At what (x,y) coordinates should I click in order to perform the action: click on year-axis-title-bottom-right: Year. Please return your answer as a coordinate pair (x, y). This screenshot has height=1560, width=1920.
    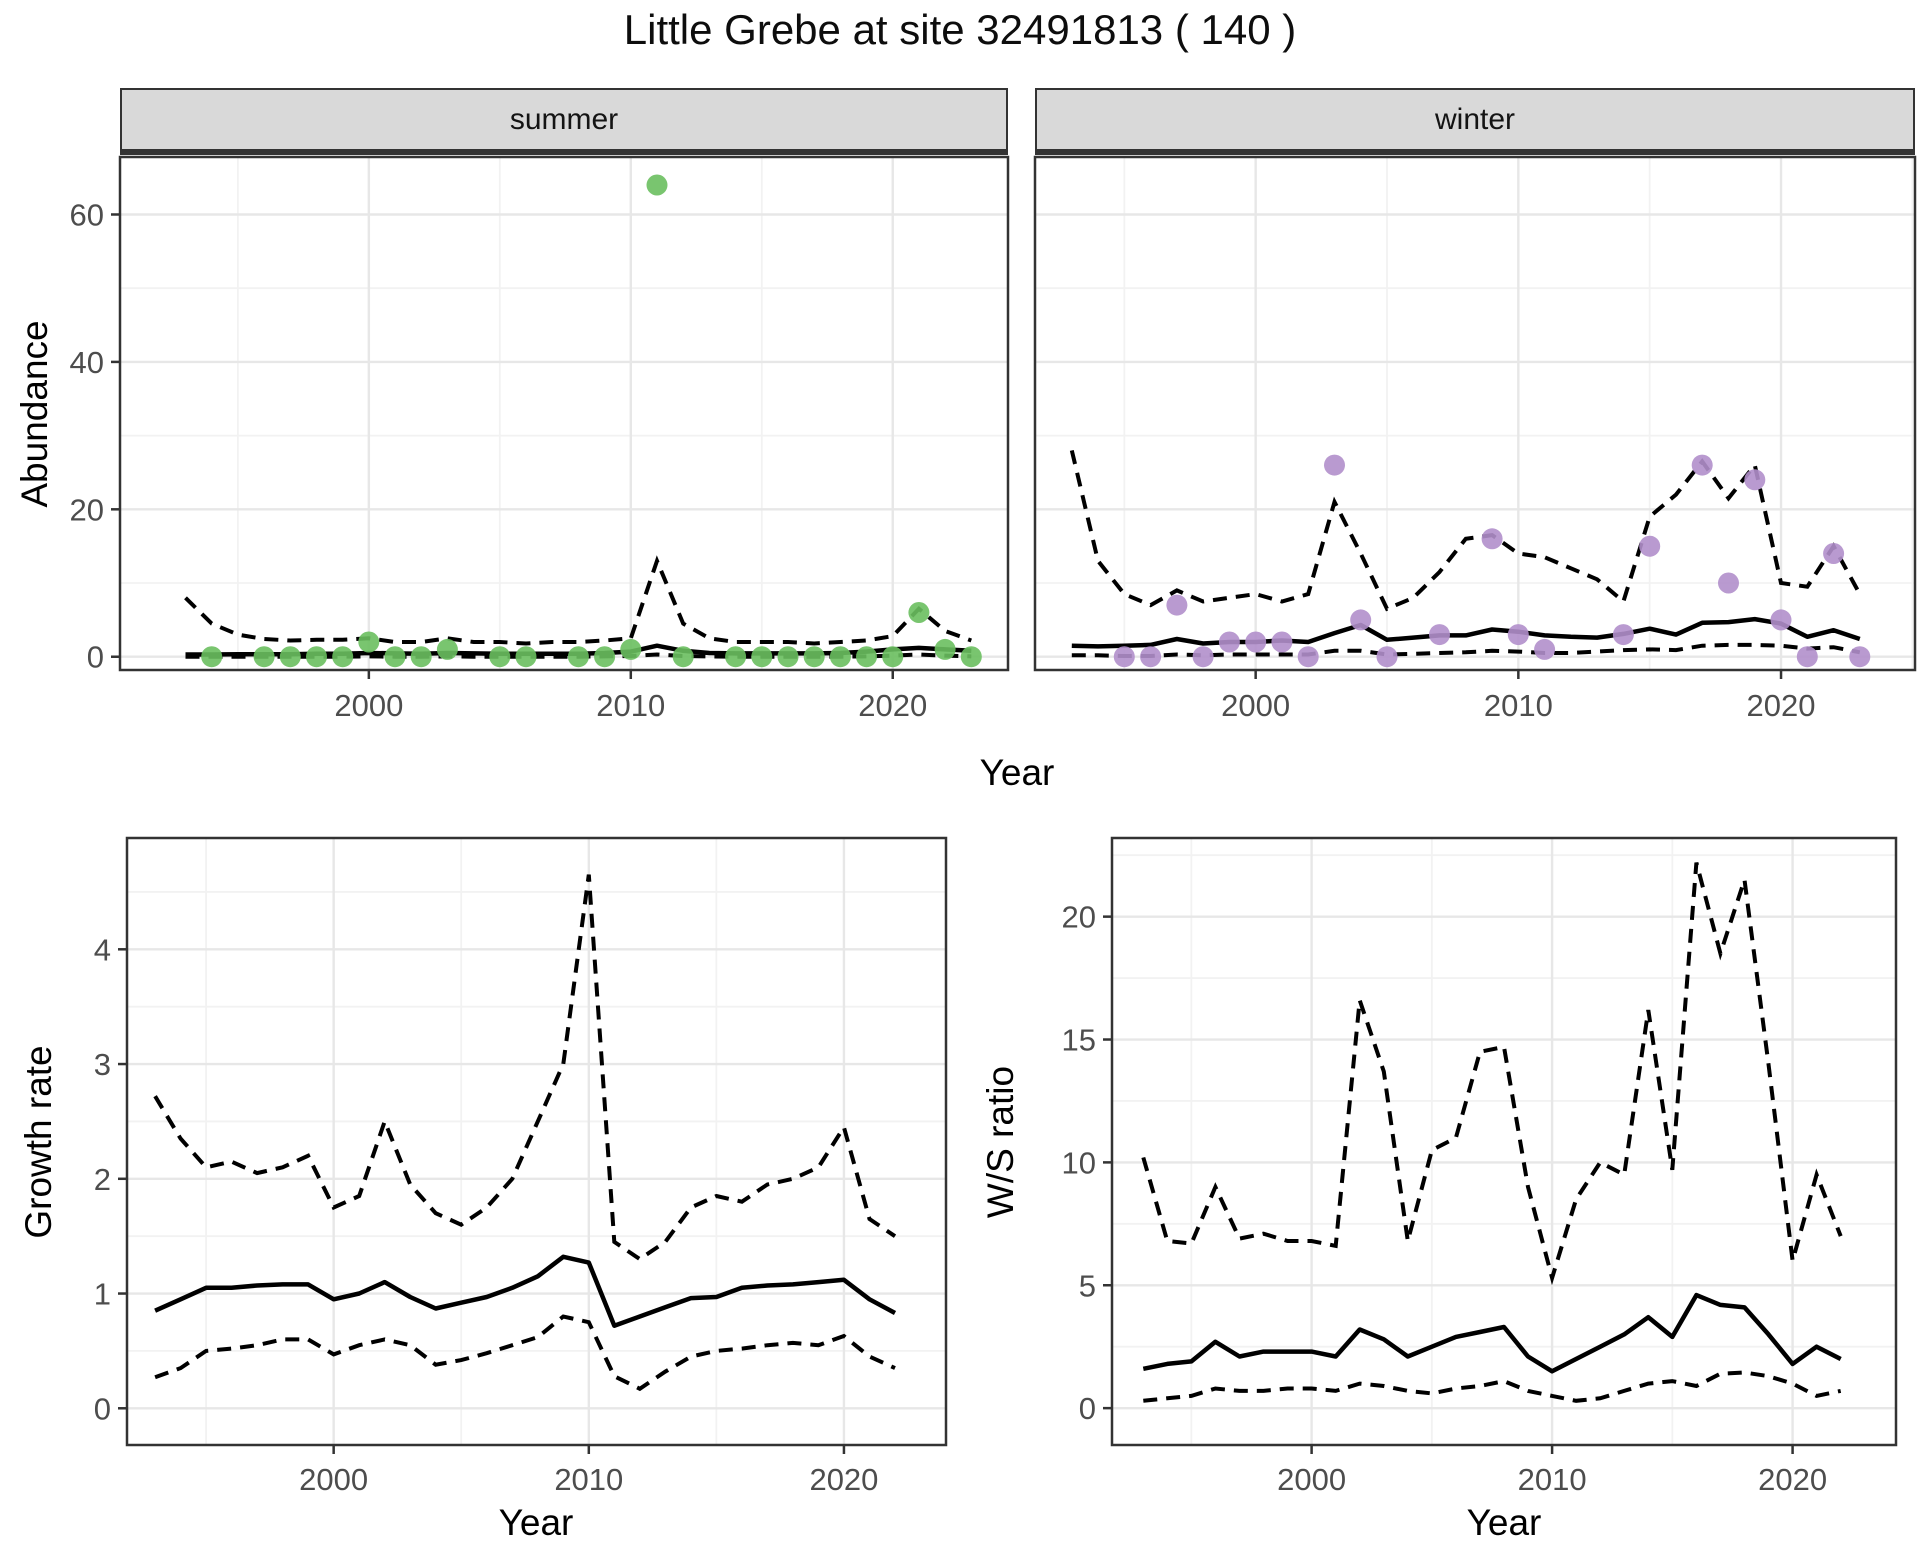
    Looking at the image, I should click on (1504, 1522).